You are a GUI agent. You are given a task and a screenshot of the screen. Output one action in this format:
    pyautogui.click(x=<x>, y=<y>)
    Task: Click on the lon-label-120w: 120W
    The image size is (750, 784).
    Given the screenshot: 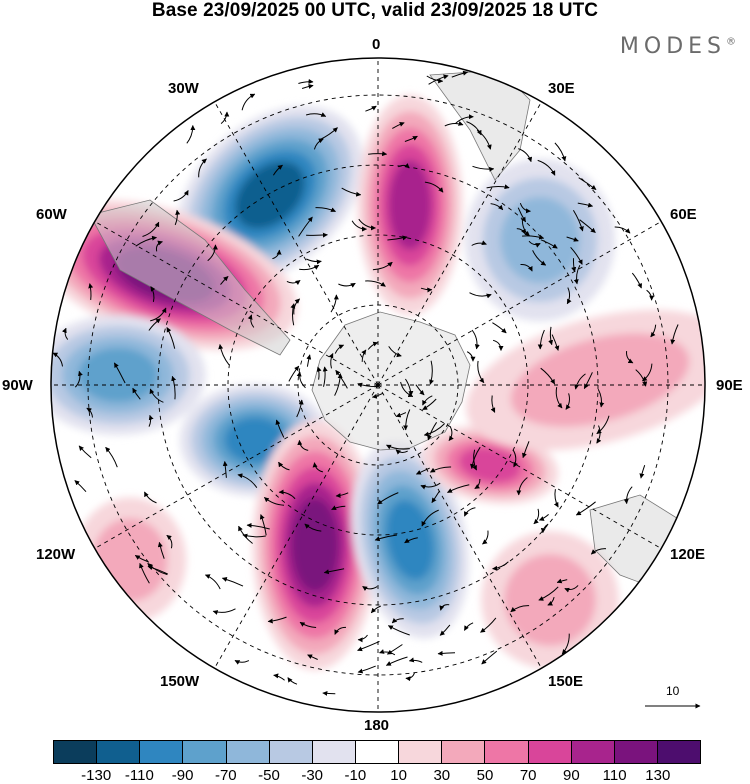 What is the action you would take?
    pyautogui.click(x=56, y=554)
    